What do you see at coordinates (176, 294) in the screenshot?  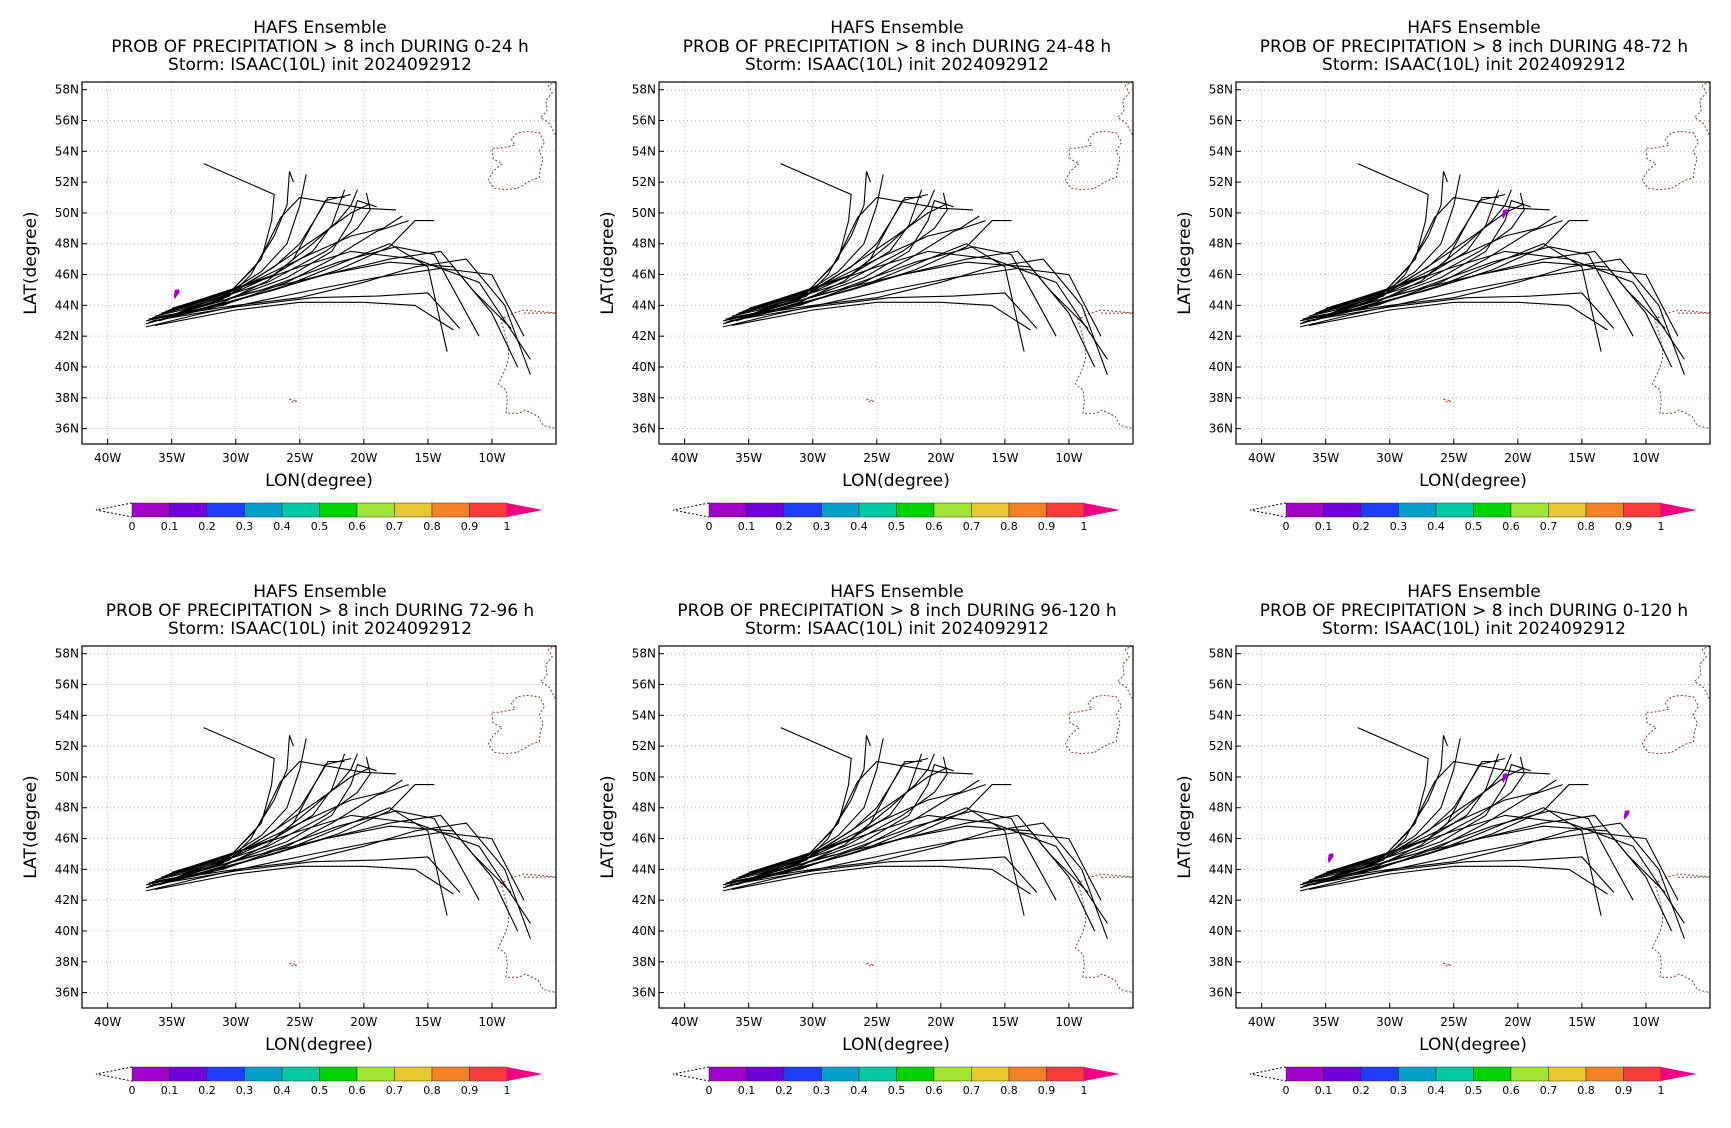 I see `probability-blob` at bounding box center [176, 294].